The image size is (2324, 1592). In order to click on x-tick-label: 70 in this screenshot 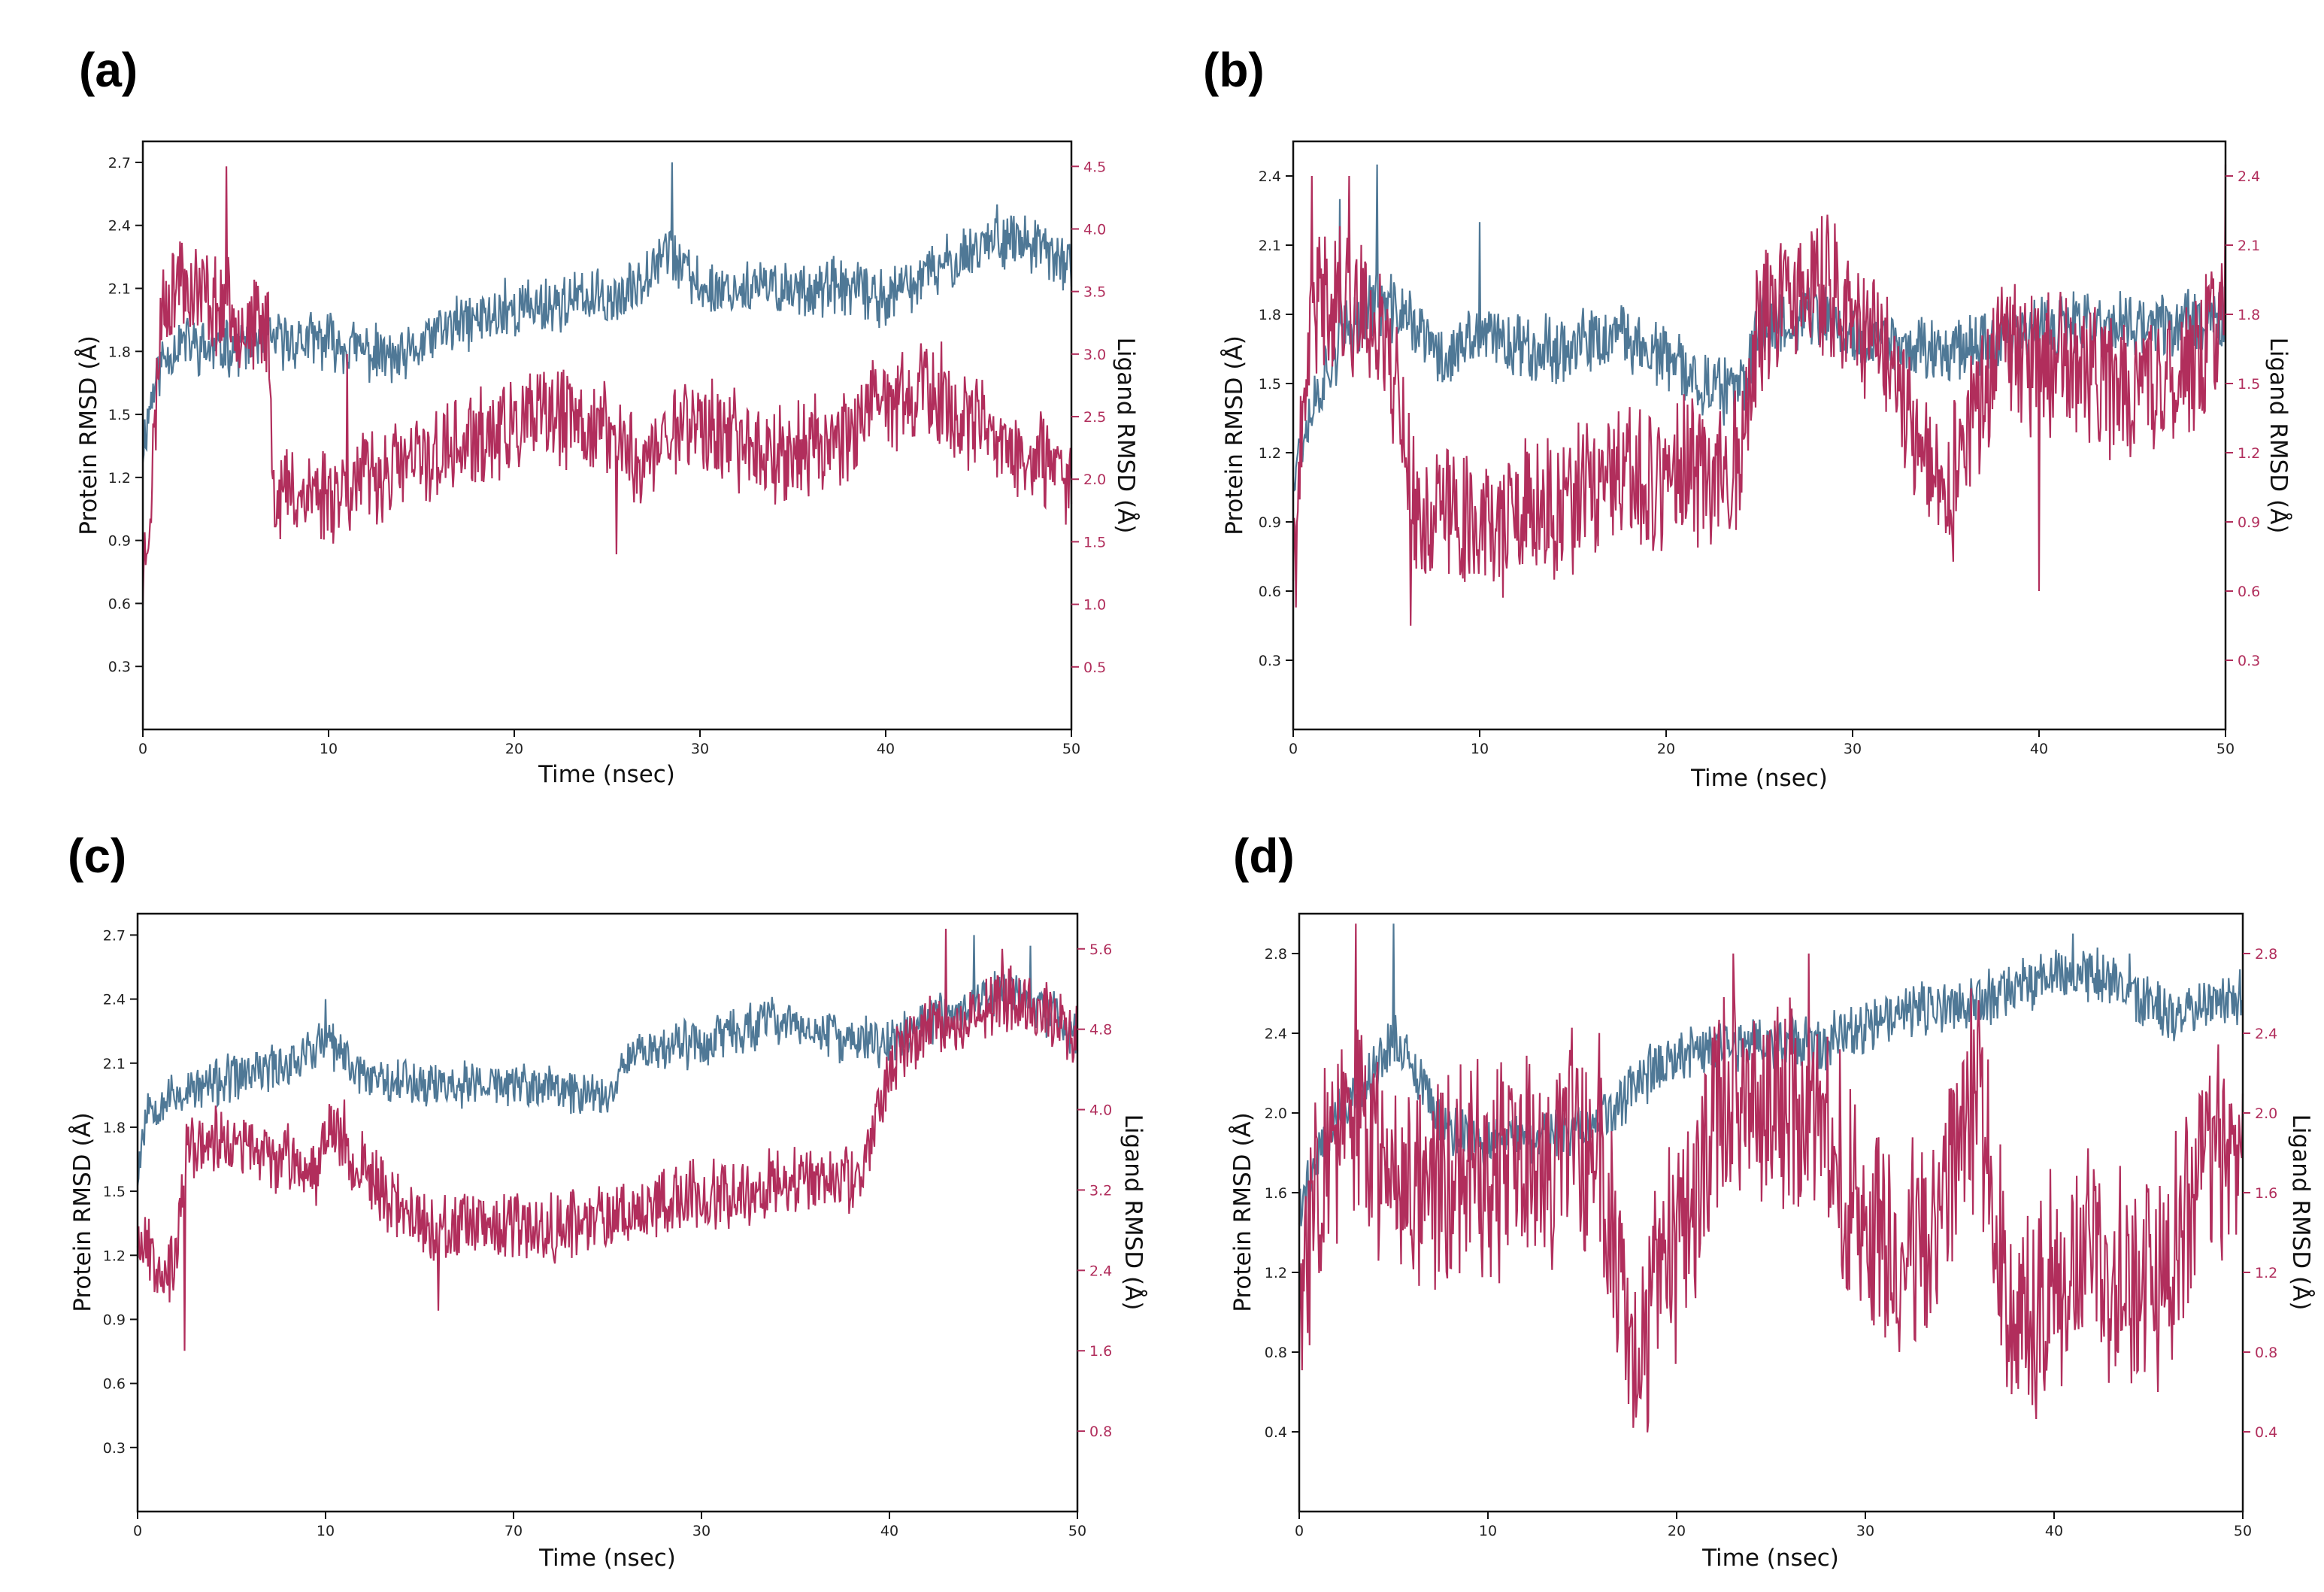, I will do `click(513, 1531)`.